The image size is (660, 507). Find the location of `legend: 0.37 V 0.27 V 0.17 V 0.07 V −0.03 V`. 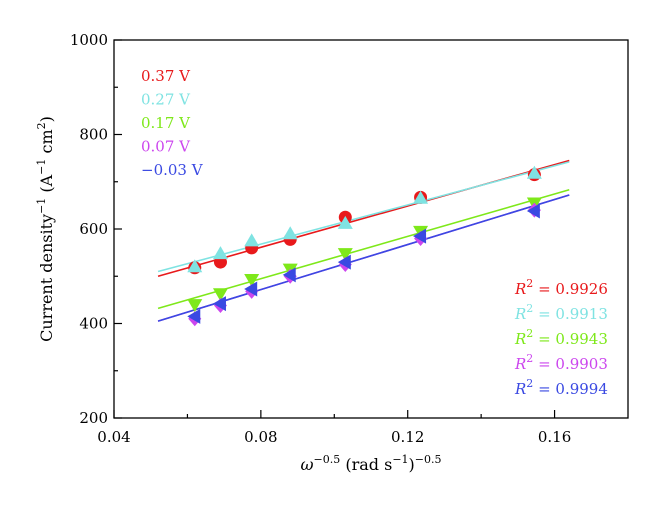

legend: 0.37 V 0.27 V 0.17 V 0.07 V −0.03 V is located at coordinates (172, 123).